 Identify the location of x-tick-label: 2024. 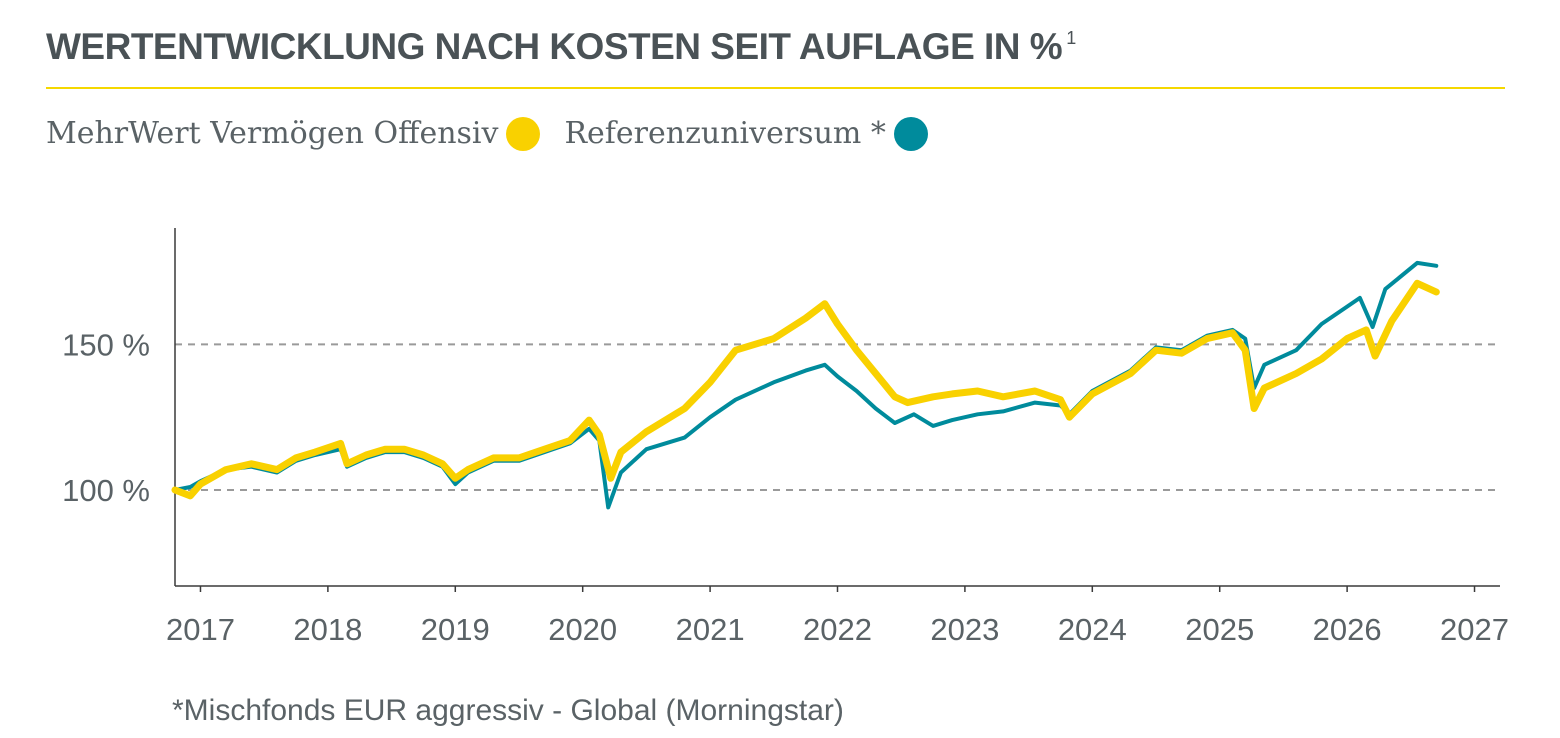
(1092, 629).